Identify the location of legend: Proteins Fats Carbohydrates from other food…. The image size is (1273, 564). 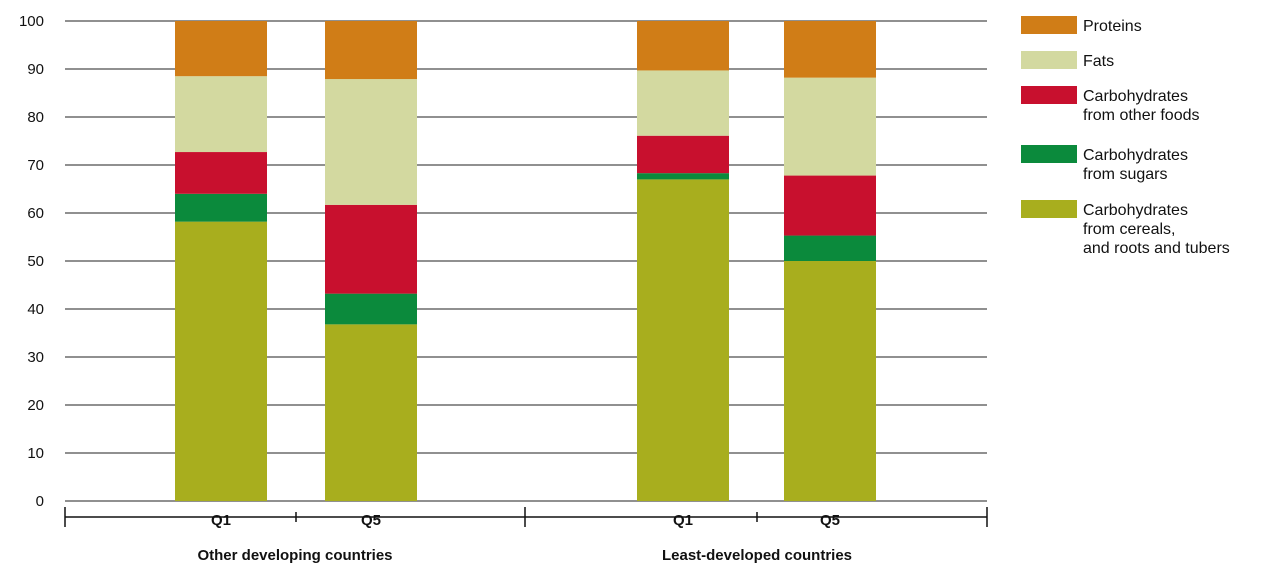
(1125, 136).